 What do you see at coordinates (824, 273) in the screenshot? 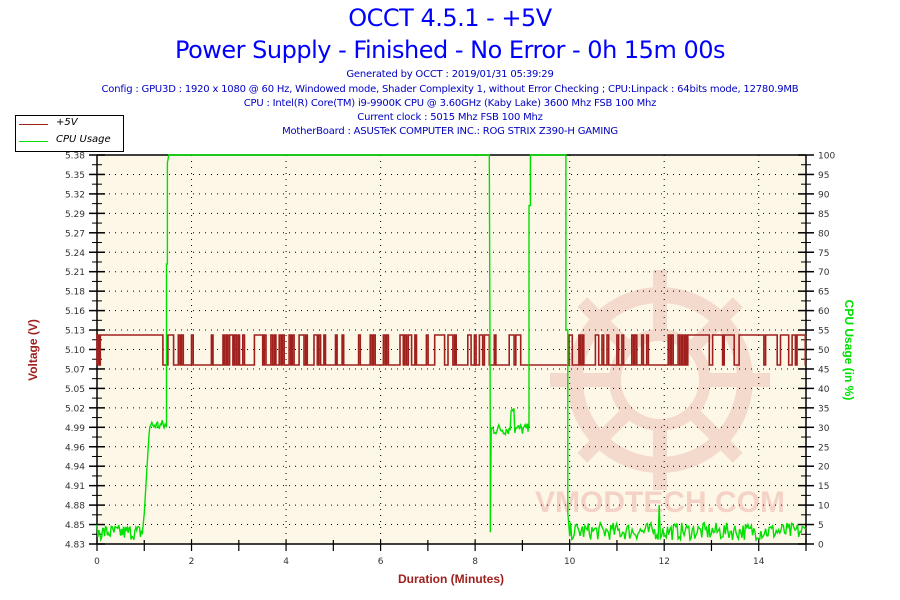
I see `y-right-tick-label: 70` at bounding box center [824, 273].